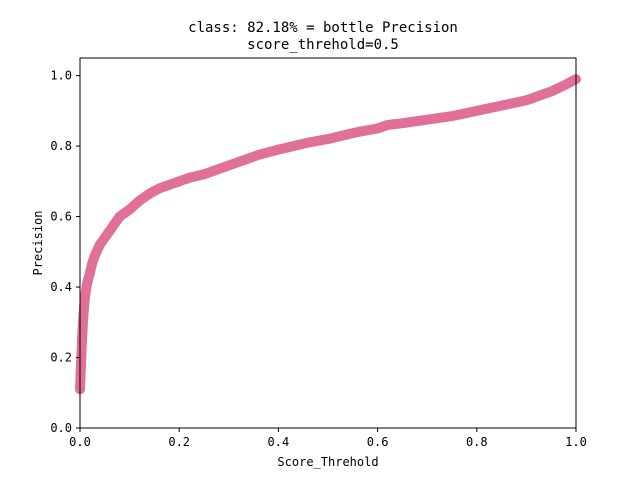 The image size is (640, 485). Describe the element at coordinates (179, 442) in the screenshot. I see `x-tick-label: 0.2` at that location.